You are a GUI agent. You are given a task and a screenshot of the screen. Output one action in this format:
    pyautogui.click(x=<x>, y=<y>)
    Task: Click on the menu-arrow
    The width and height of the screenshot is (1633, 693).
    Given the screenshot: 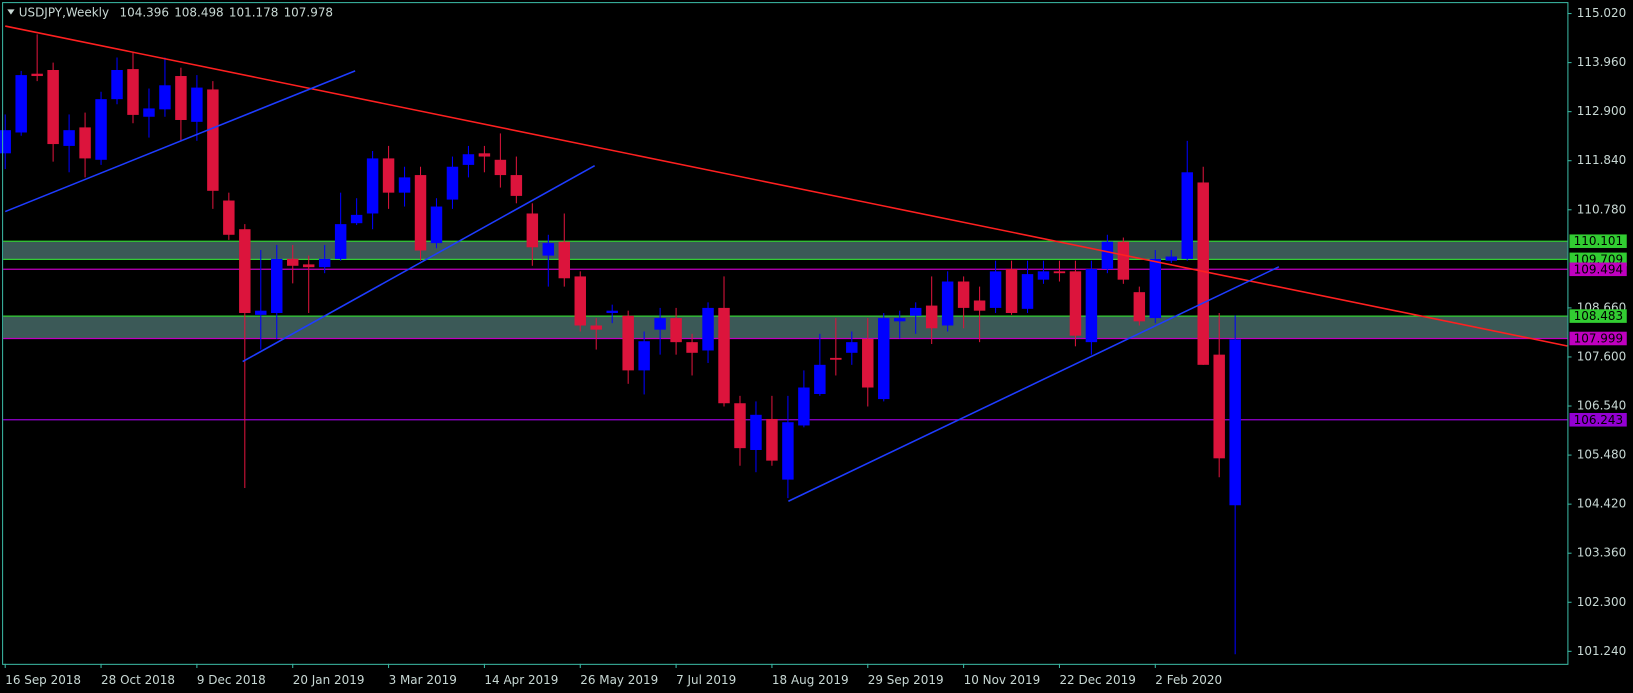 What is the action you would take?
    pyautogui.click(x=11, y=12)
    